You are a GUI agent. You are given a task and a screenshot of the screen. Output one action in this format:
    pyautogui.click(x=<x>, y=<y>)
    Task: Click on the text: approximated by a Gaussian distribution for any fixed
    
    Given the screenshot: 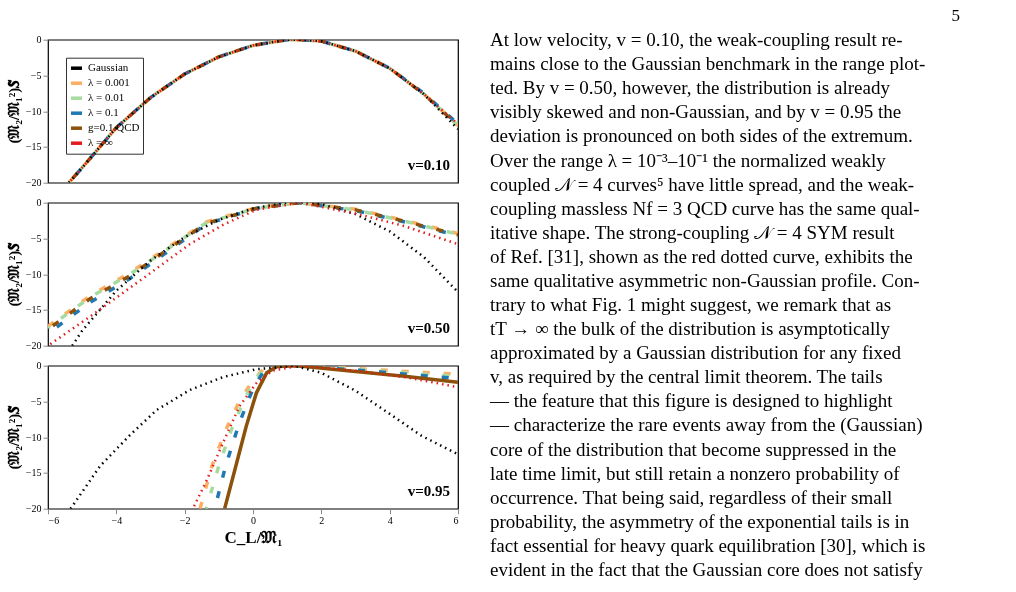 What is the action you would take?
    pyautogui.click(x=696, y=353)
    